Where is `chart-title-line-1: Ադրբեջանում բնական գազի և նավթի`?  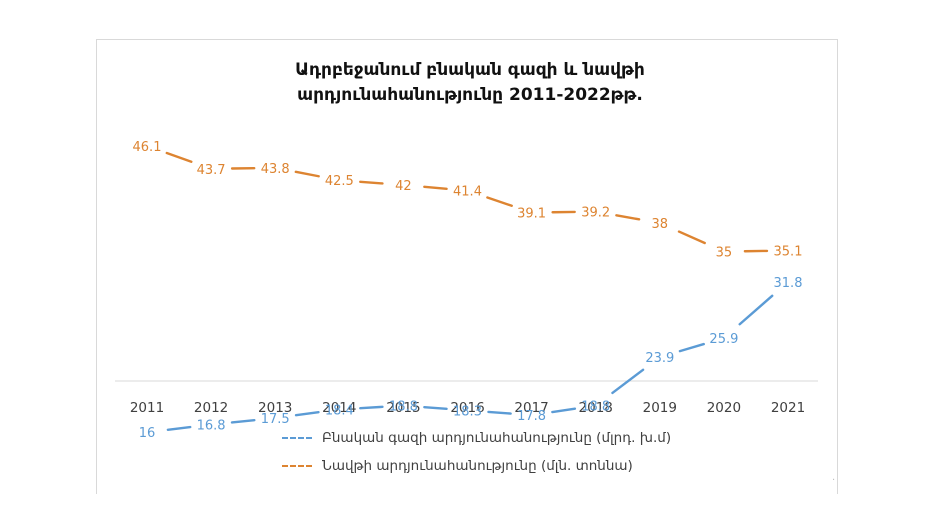
chart-title-line-1: Ադրբեջանում բնական գազի և նավթի is located at coordinates (470, 70).